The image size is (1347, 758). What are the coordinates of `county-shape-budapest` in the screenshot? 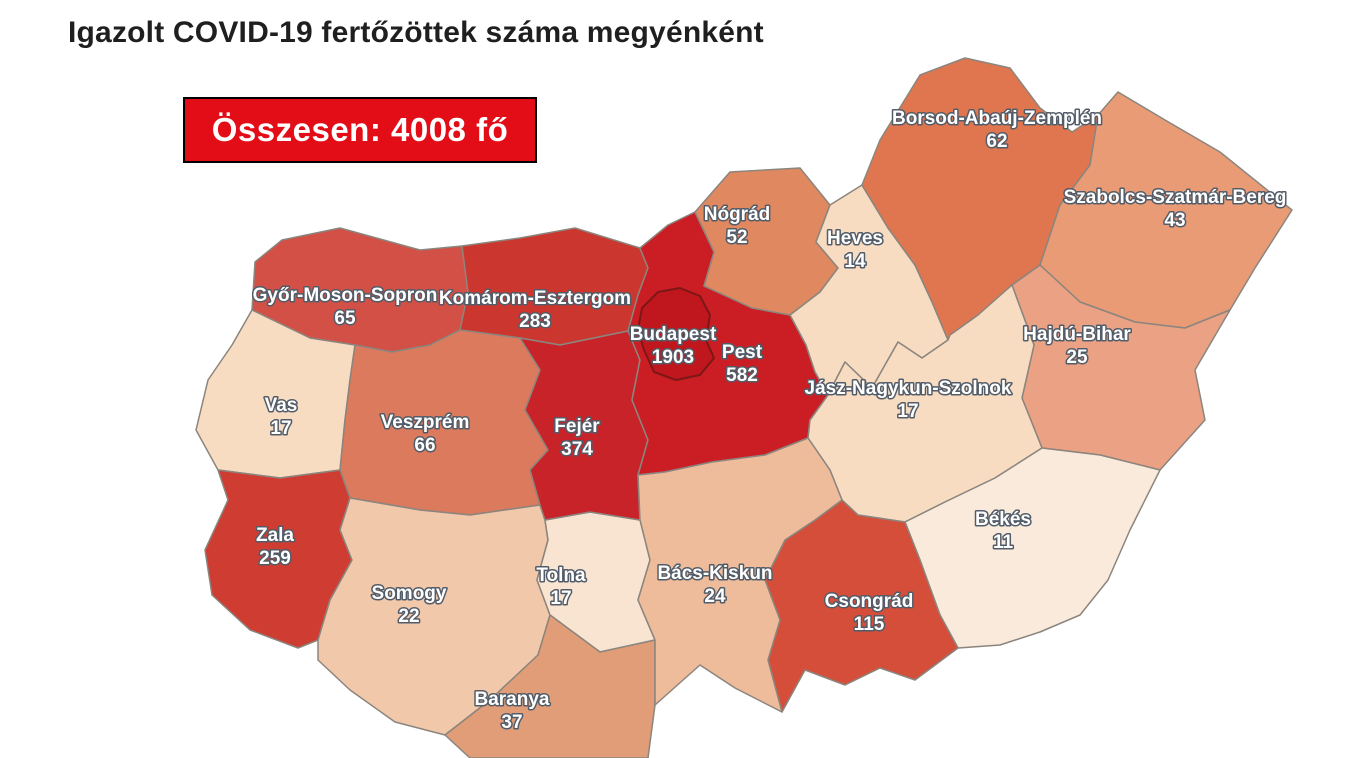 It's located at (676, 334).